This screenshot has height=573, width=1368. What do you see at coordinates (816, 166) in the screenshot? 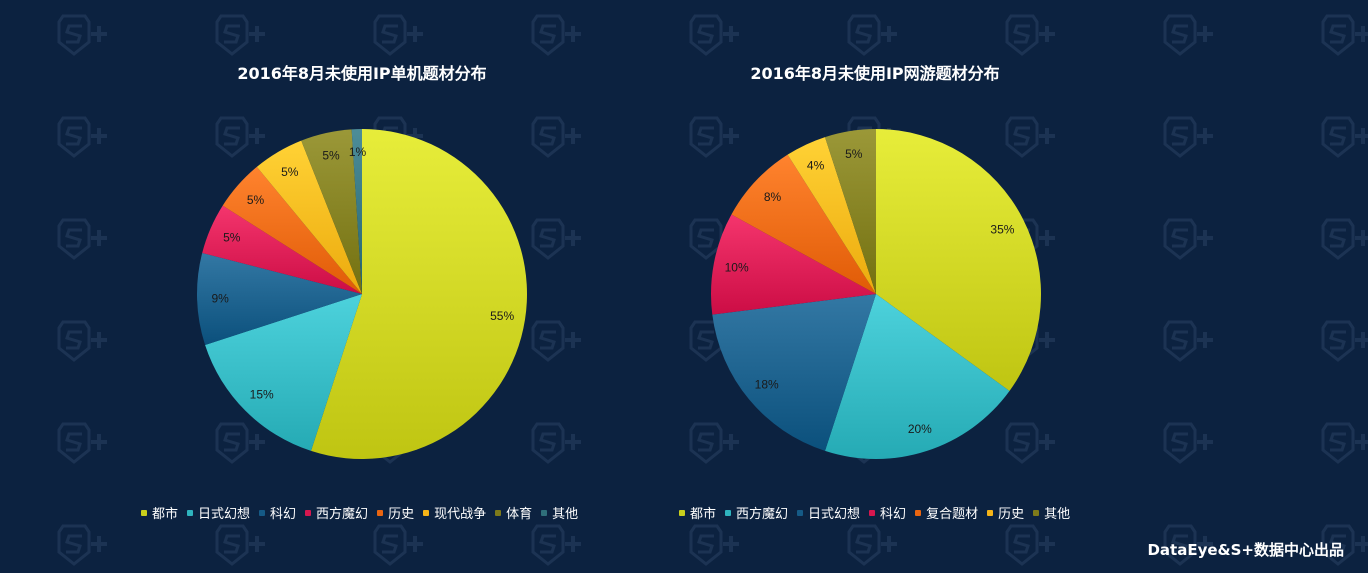
I see `pie-slice-label-online-5: 4%` at bounding box center [816, 166].